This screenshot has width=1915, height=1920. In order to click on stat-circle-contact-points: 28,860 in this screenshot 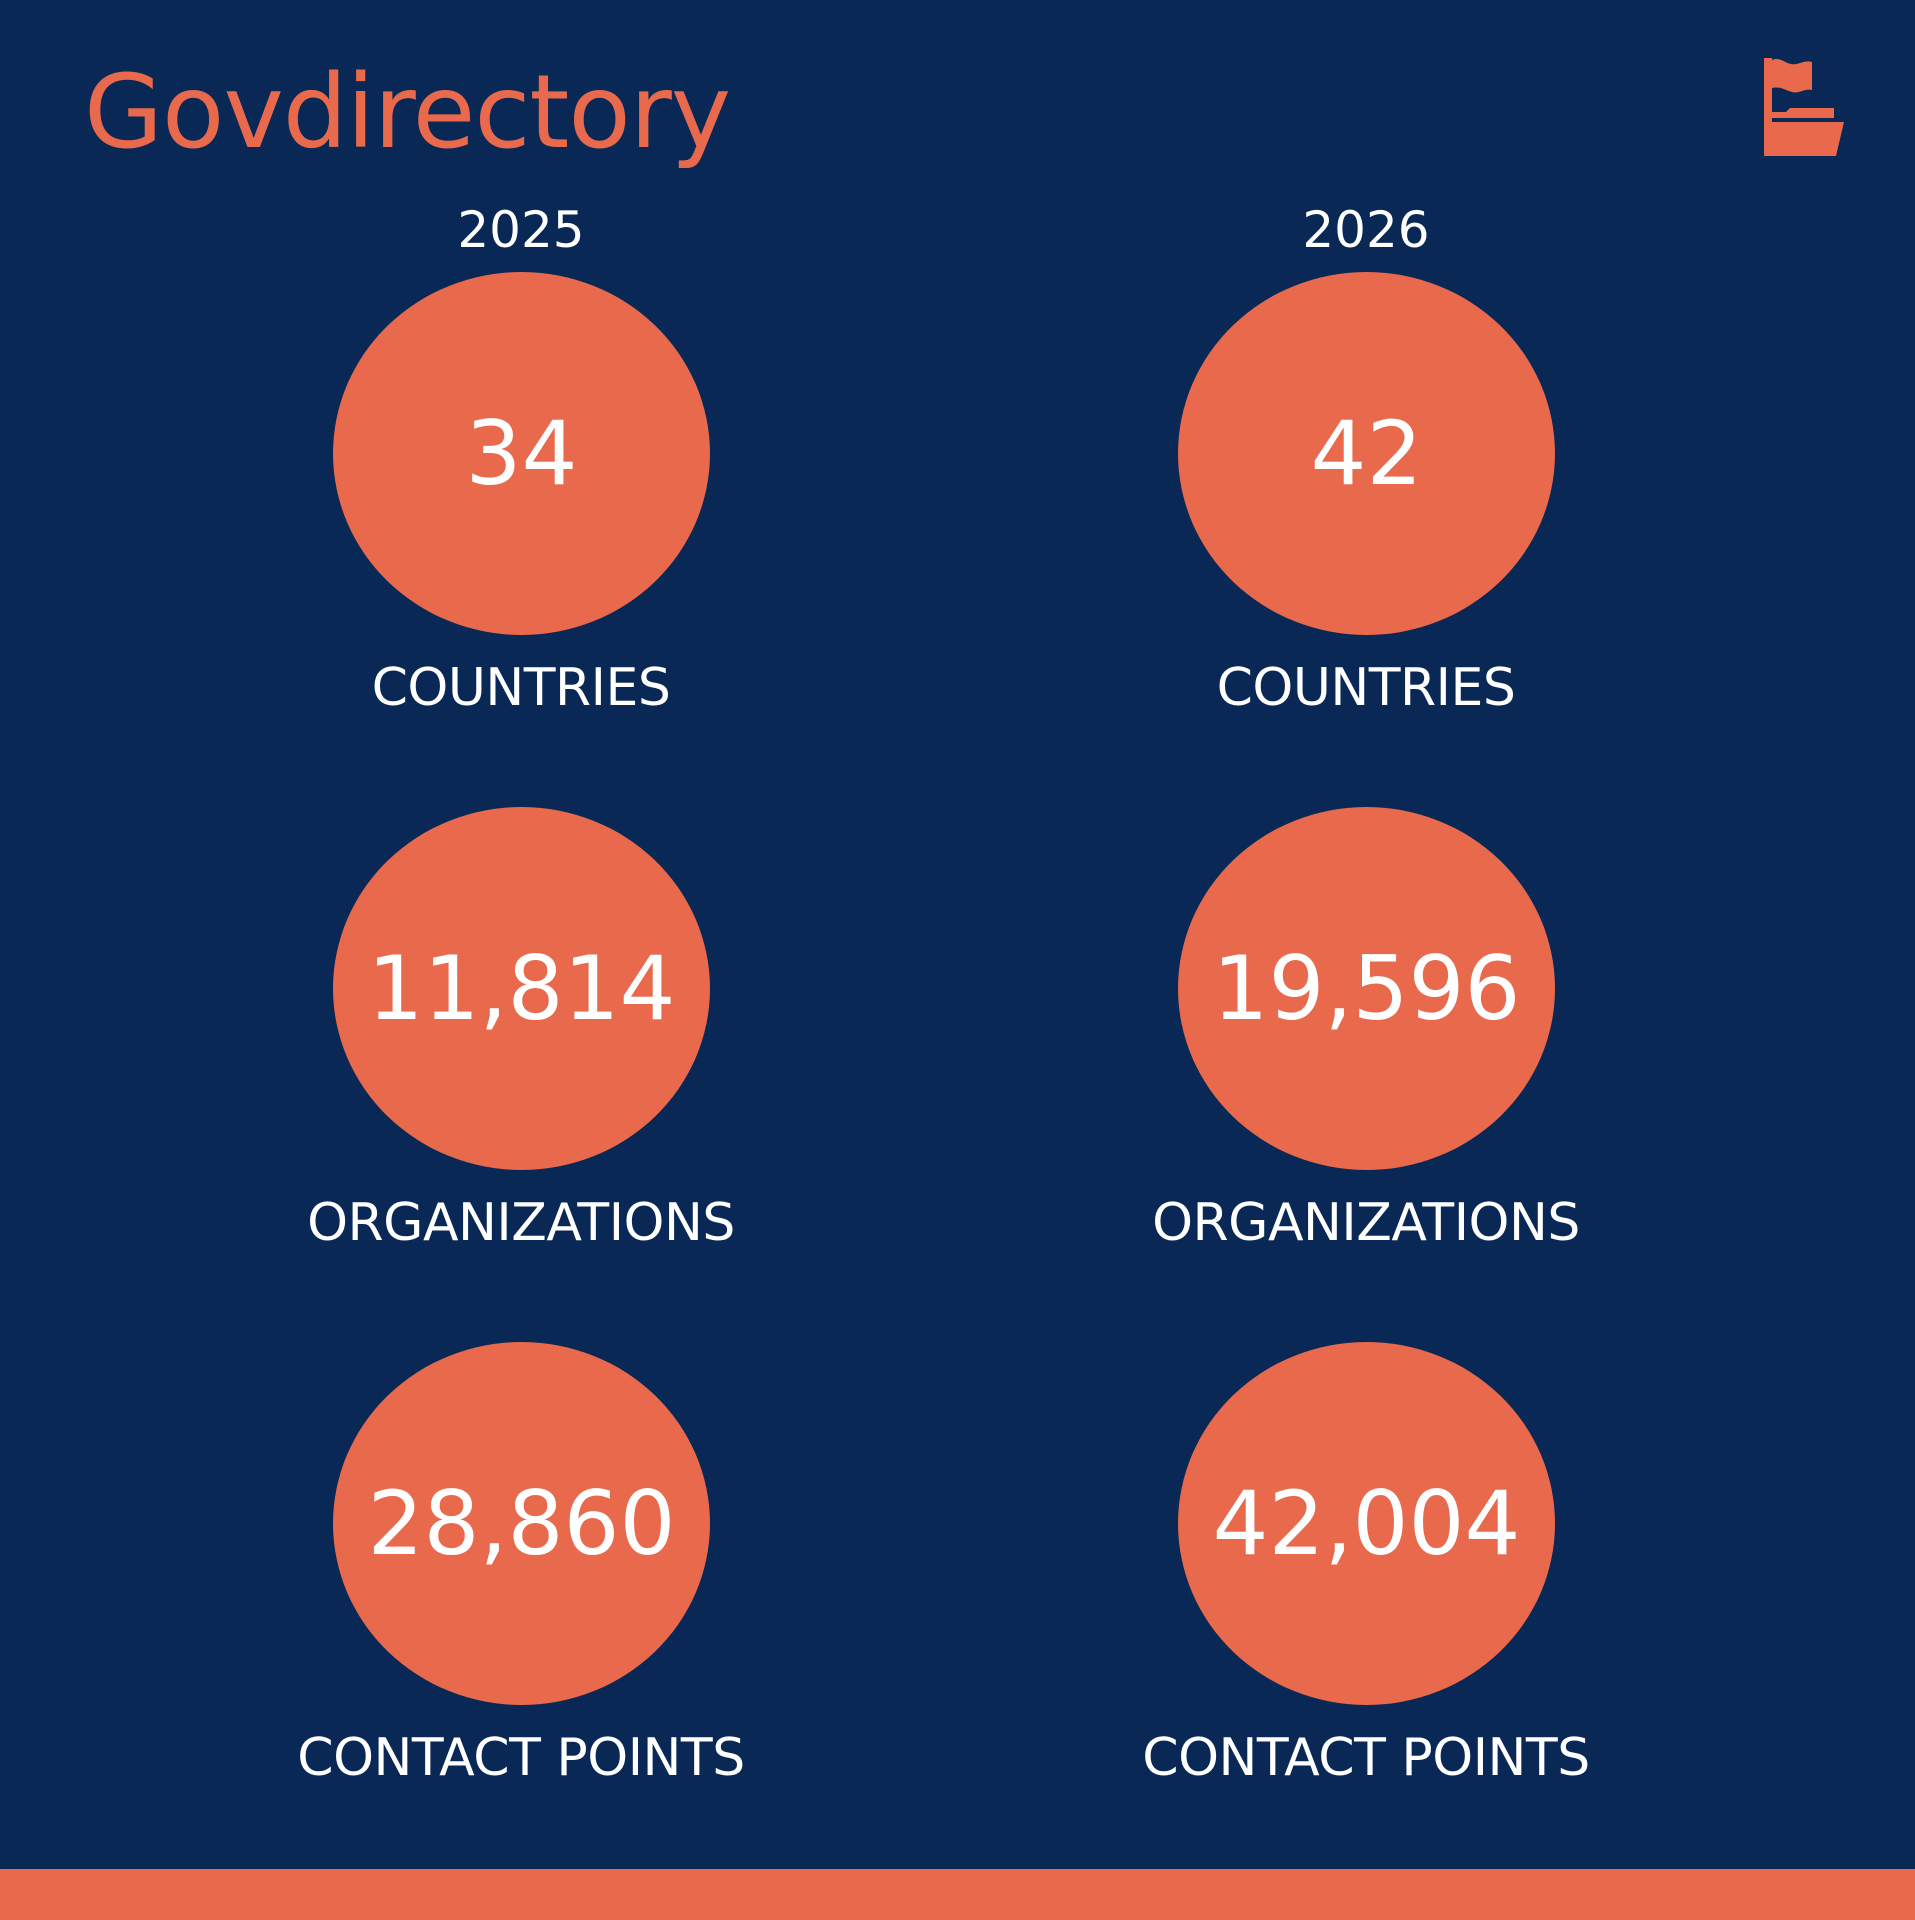, I will do `click(521, 1523)`.